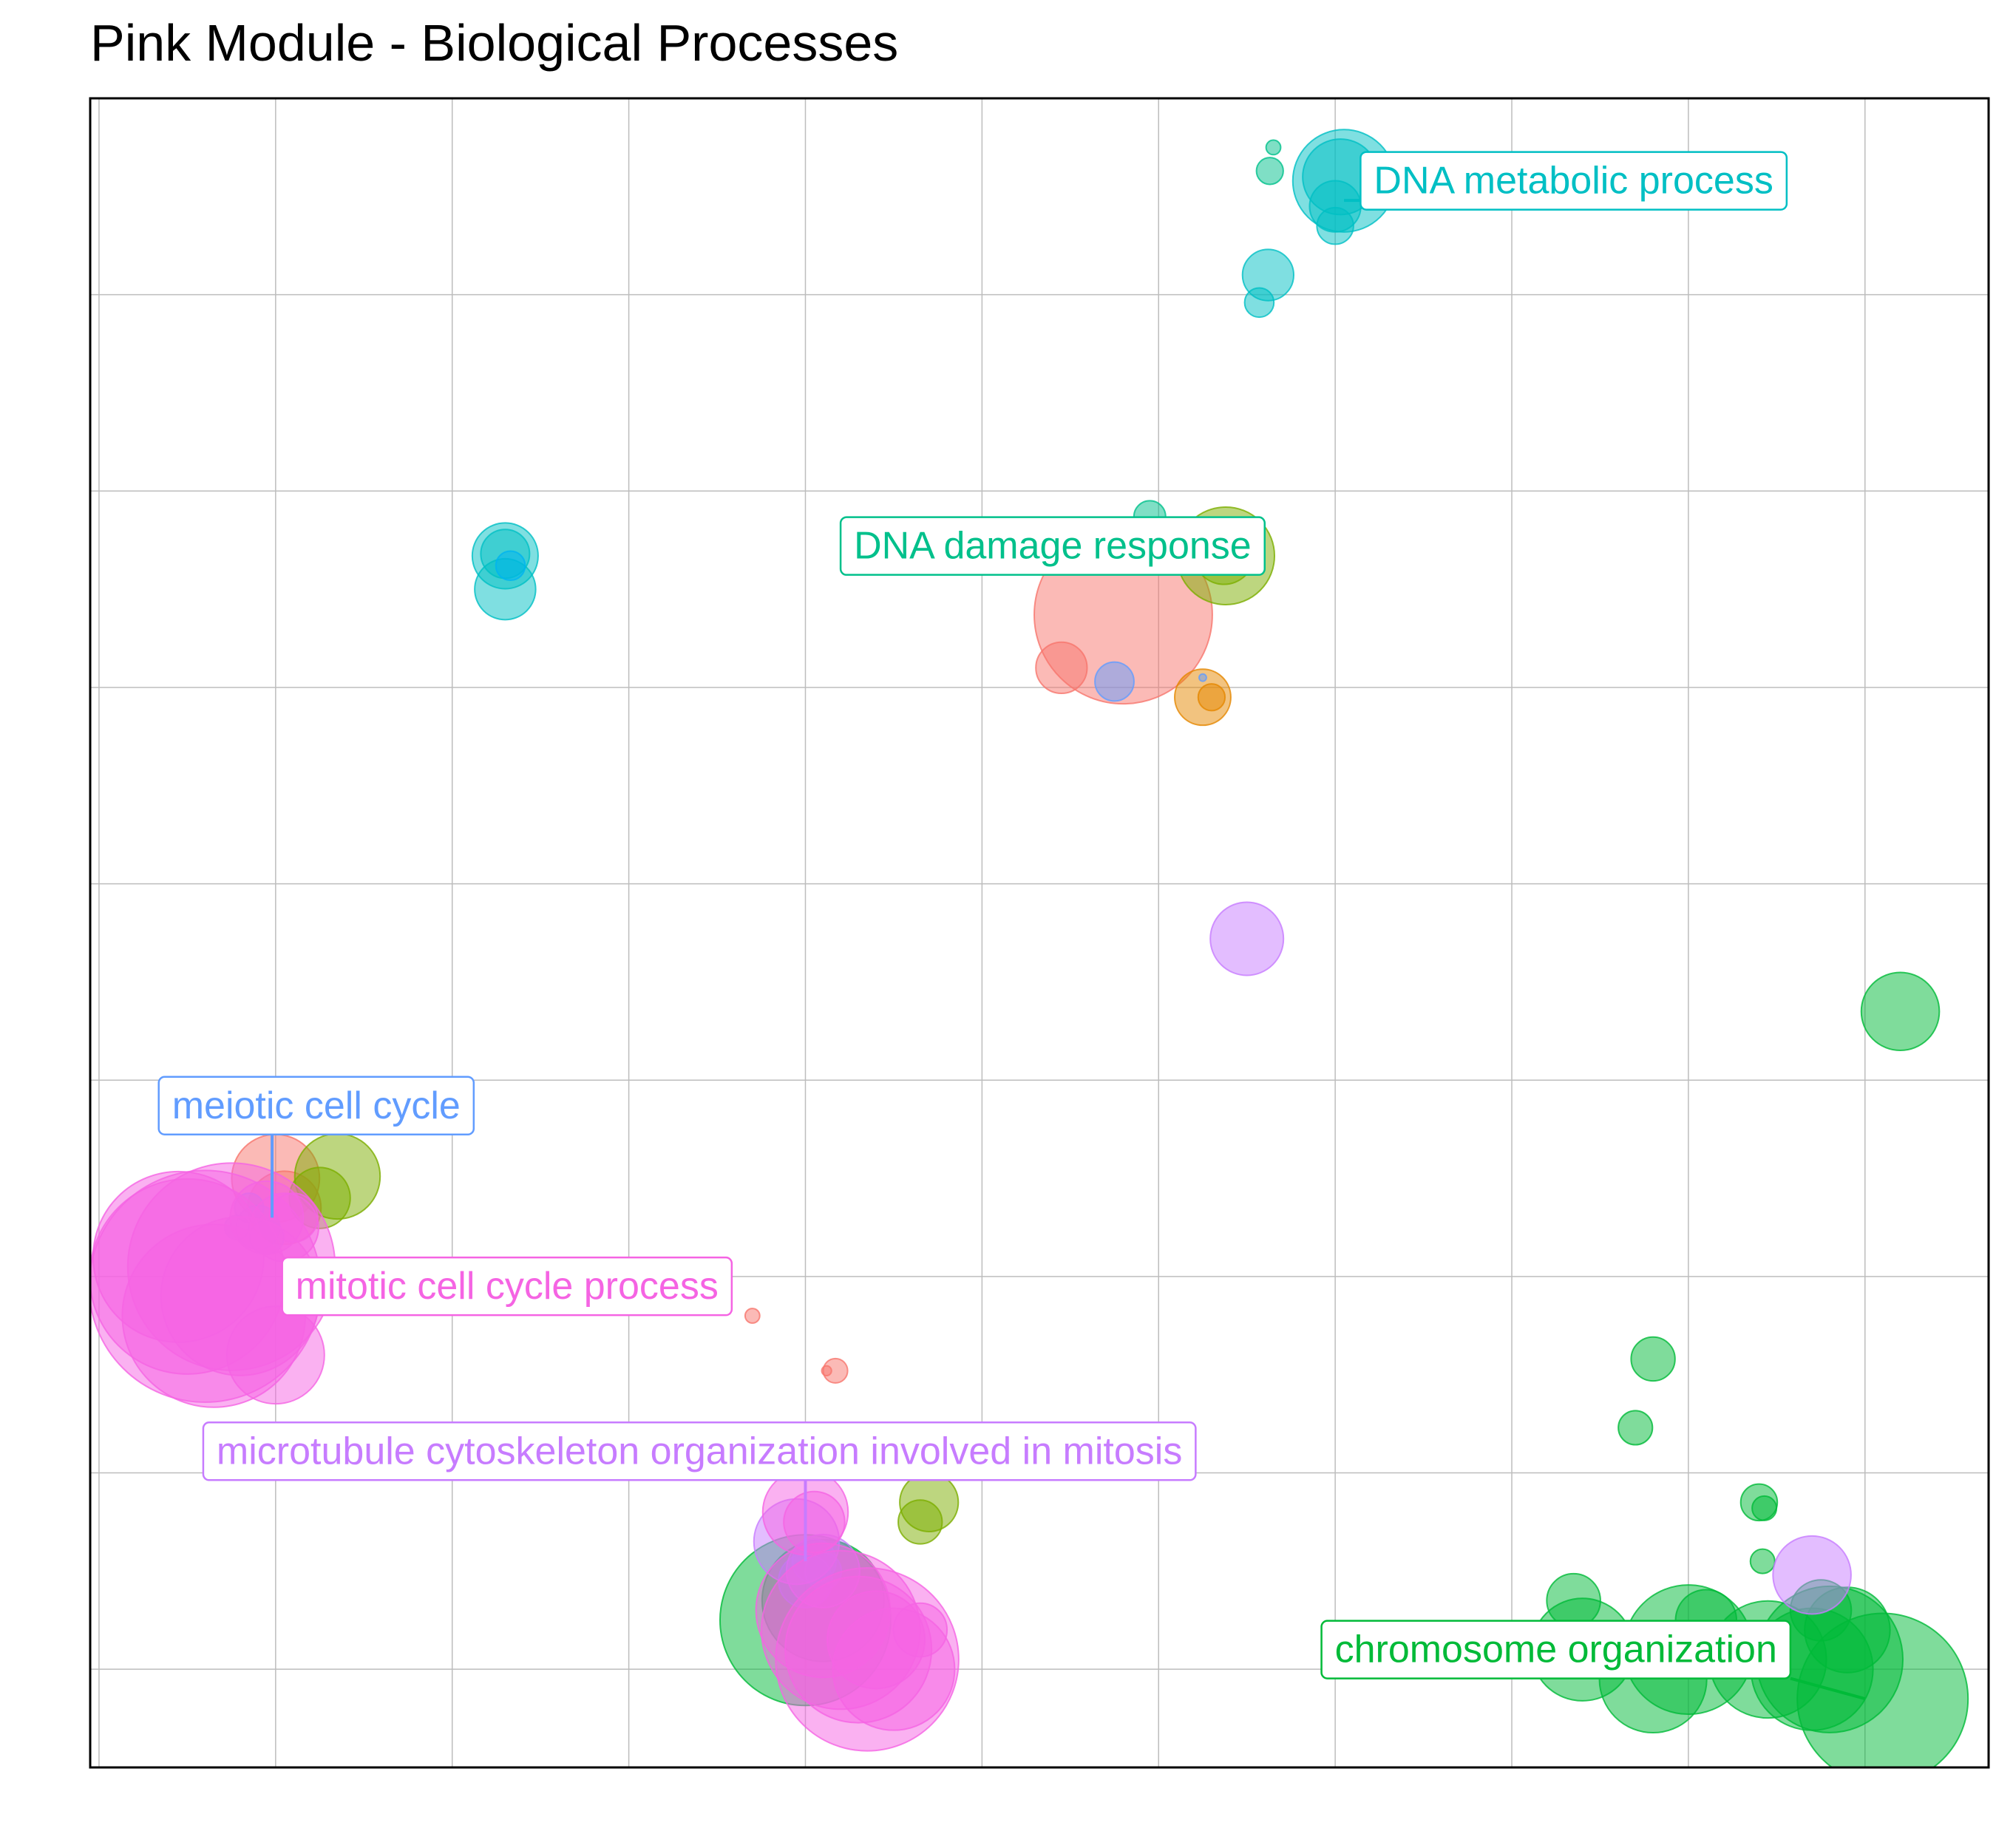  I want to click on annotation-label: chromosome organization, so click(1556, 1650).